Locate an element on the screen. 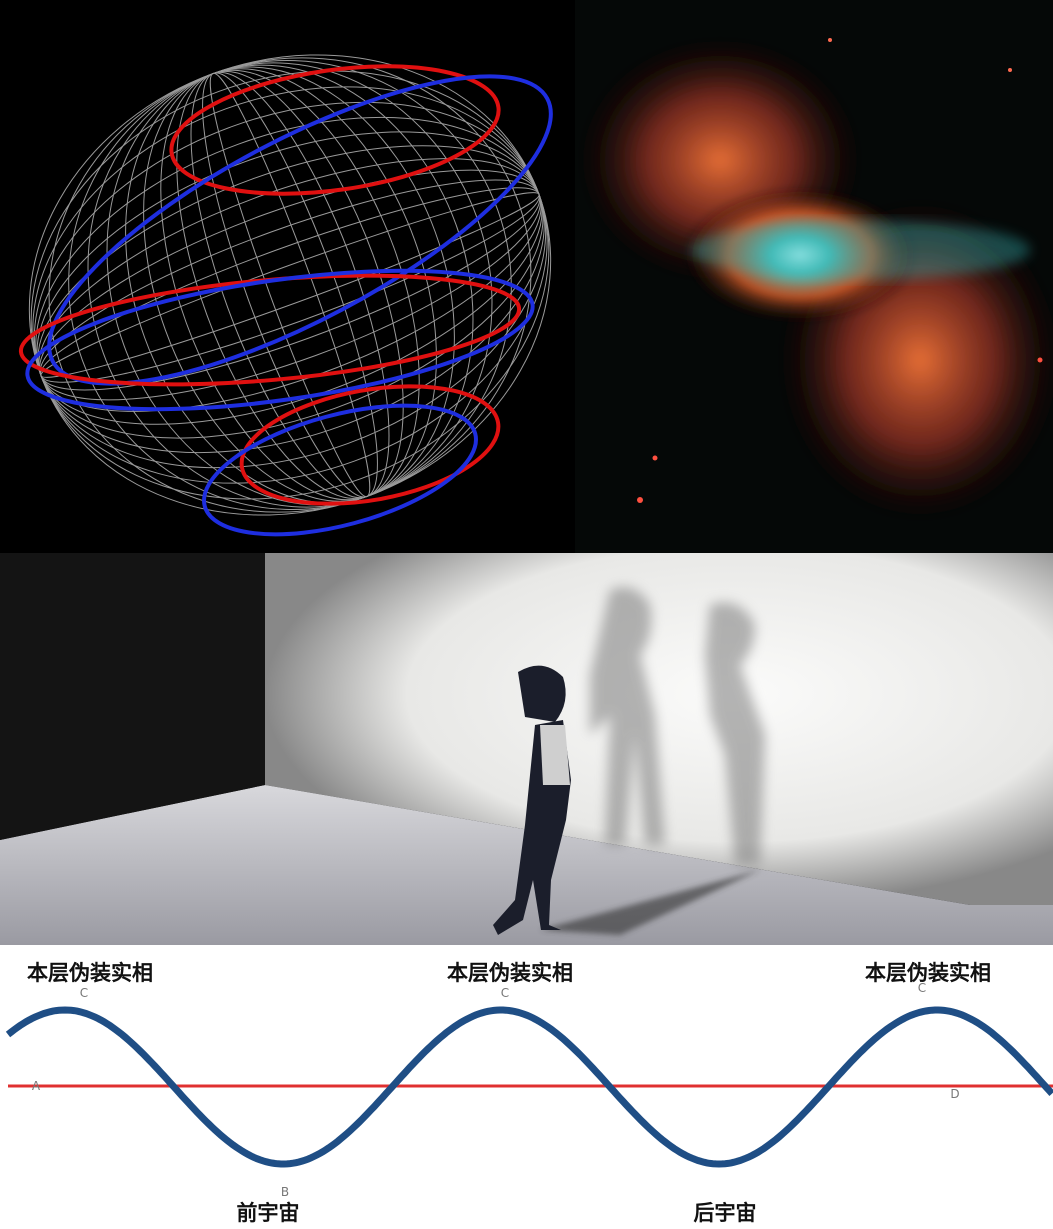 The height and width of the screenshot is (1229, 1053). point-letter: B is located at coordinates (285, 1192).